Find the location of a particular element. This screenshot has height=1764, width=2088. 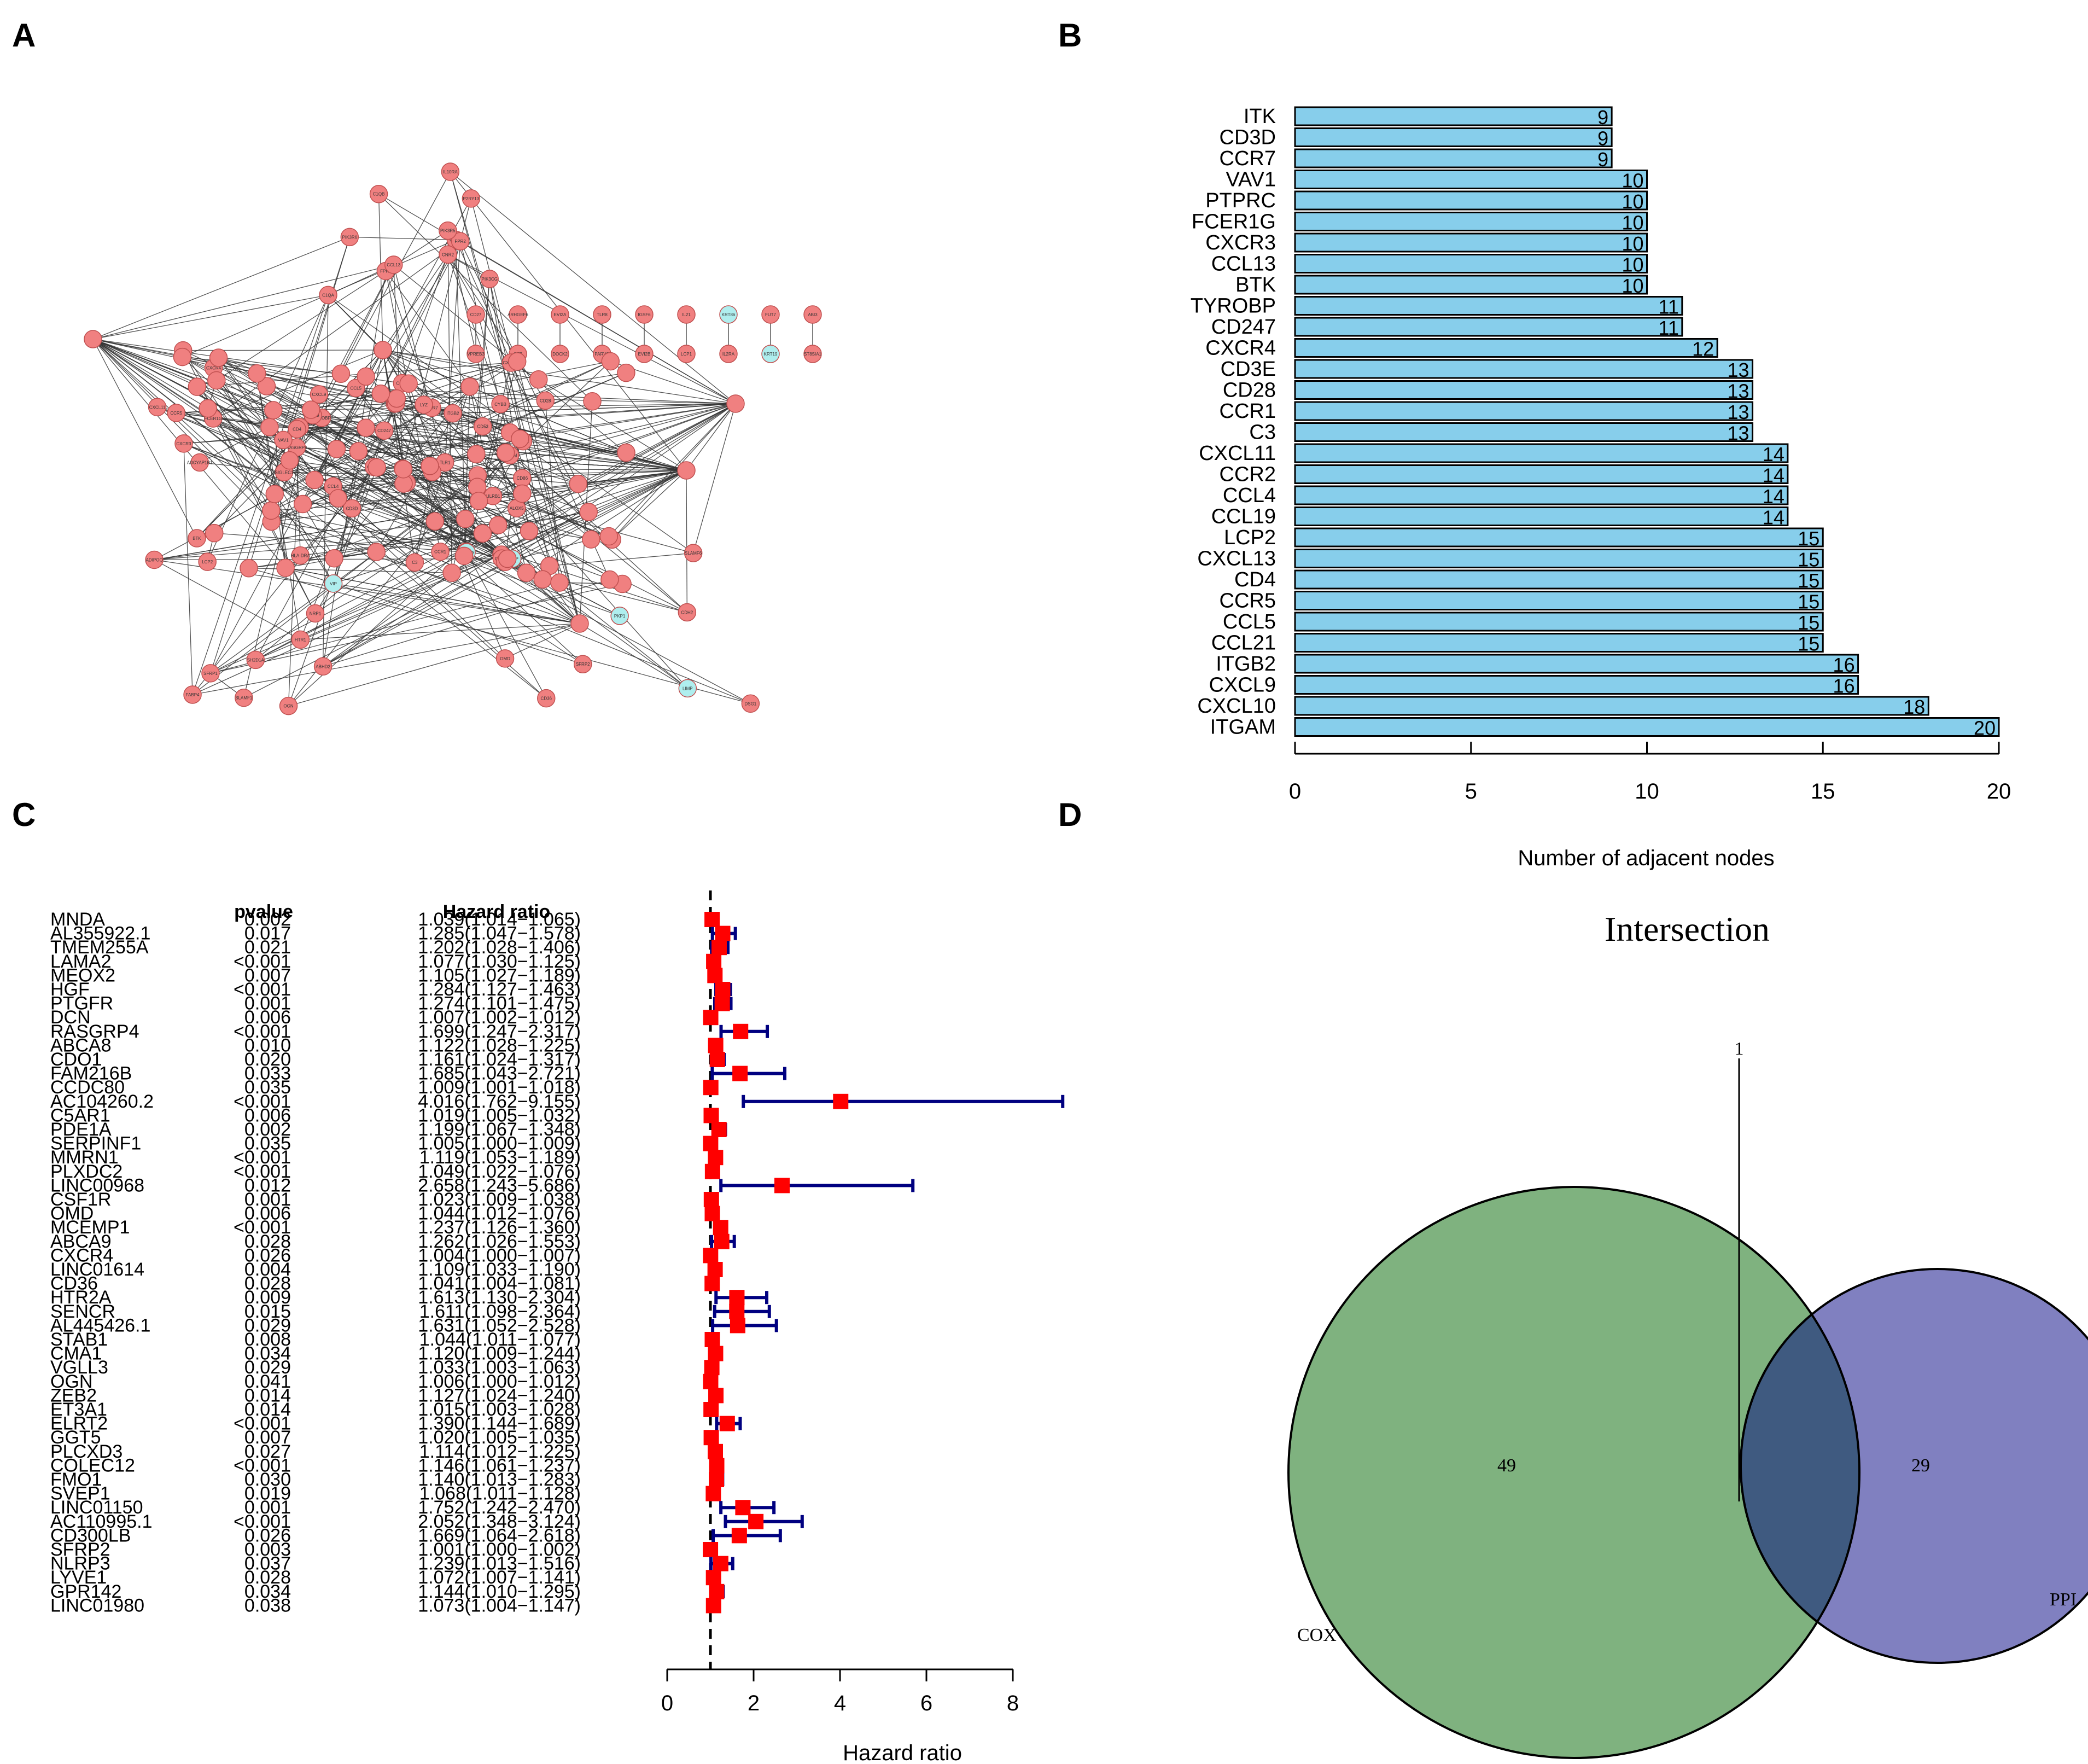

forest-hr-text: 1.669(1.064−2.618) is located at coordinates (500, 1535).